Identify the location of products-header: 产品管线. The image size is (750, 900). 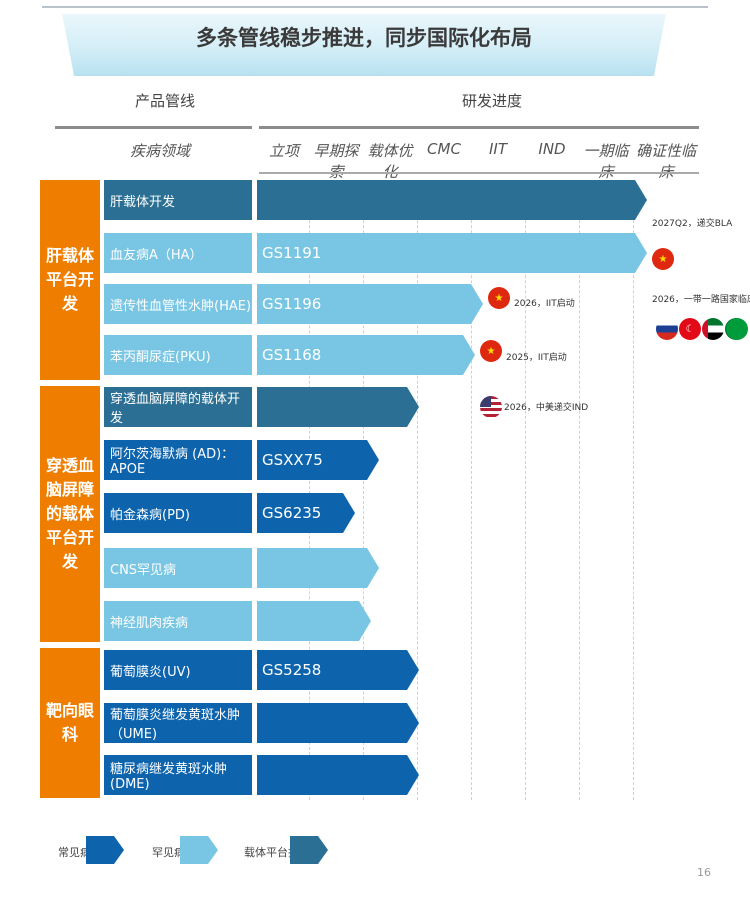
(165, 101).